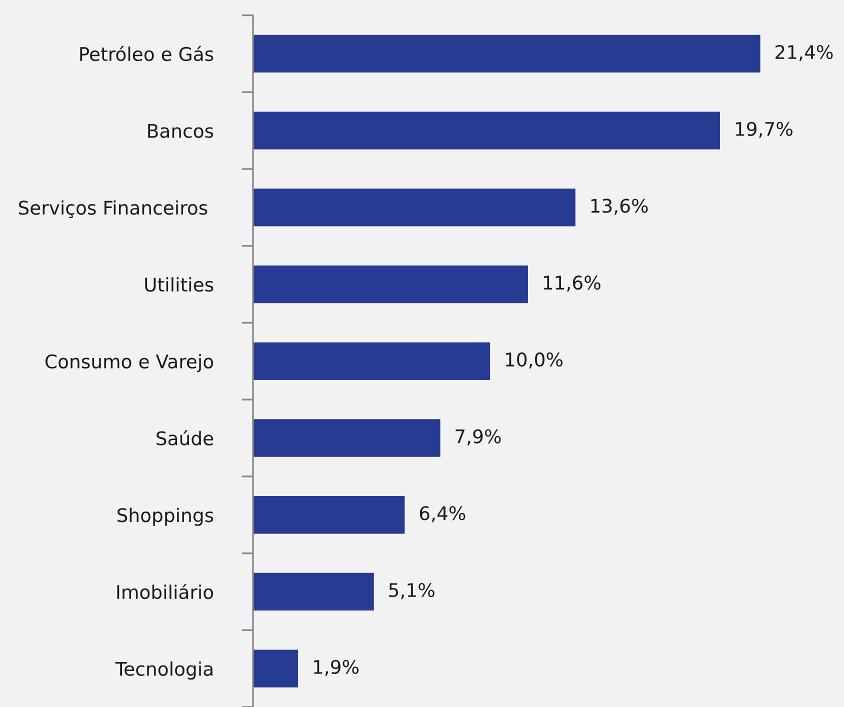 The width and height of the screenshot is (844, 707). What do you see at coordinates (163, 670) in the screenshot?
I see `y-tick-label: Tecnologia` at bounding box center [163, 670].